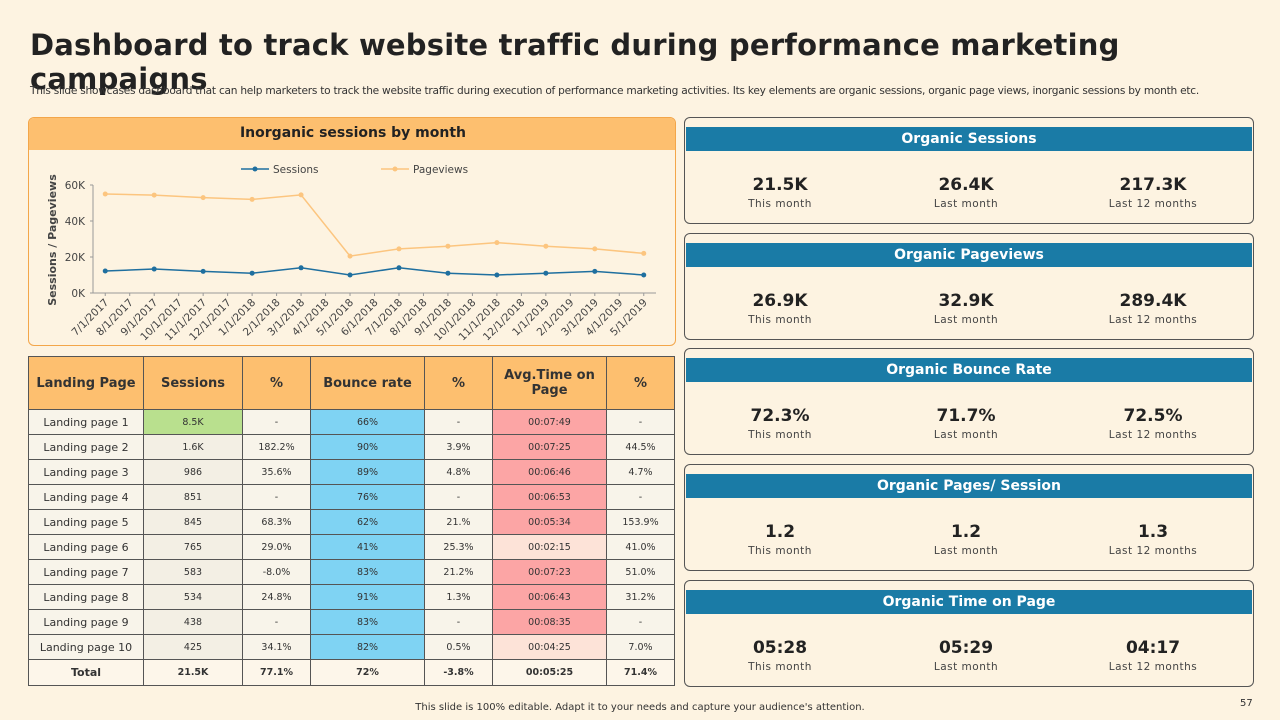 Image resolution: width=1280 pixels, height=720 pixels. What do you see at coordinates (549, 383) in the screenshot?
I see `column-header: Avg.Time on Page` at bounding box center [549, 383].